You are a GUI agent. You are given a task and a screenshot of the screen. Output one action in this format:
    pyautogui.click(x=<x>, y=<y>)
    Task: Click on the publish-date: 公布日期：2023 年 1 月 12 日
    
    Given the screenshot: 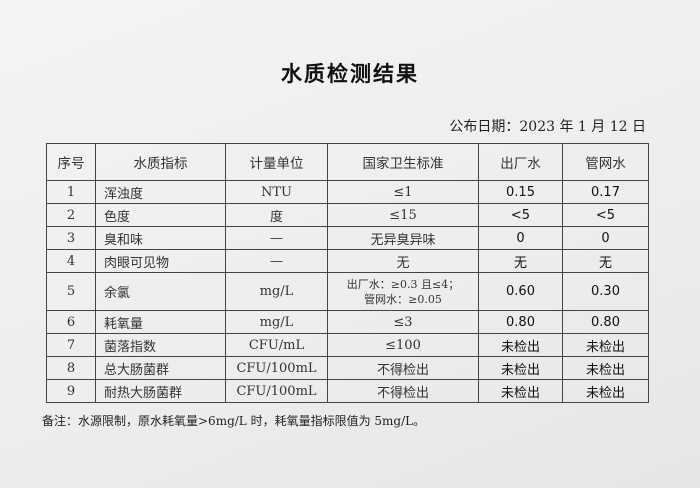 What is the action you would take?
    pyautogui.click(x=547, y=127)
    